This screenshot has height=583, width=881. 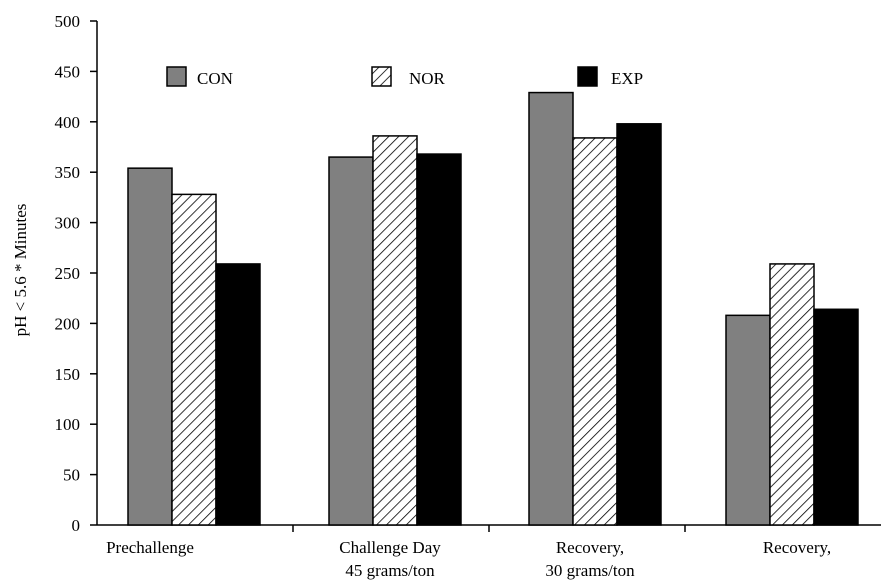 I want to click on y-tick-label: 150, so click(x=68, y=374).